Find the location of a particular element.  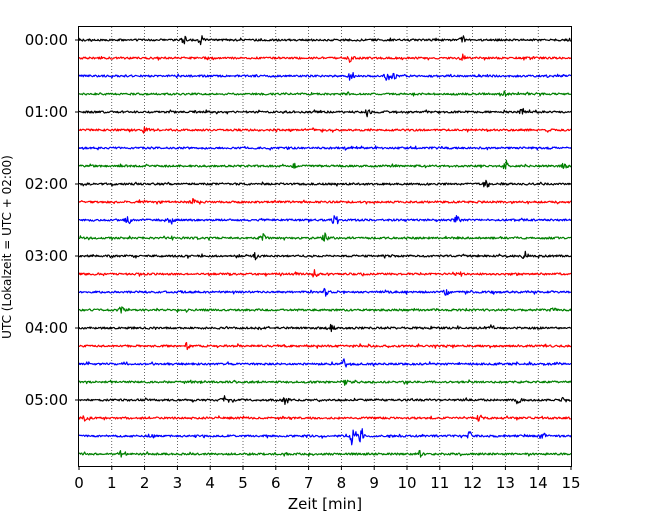

y-tick-label: 01:00 is located at coordinates (46, 112).